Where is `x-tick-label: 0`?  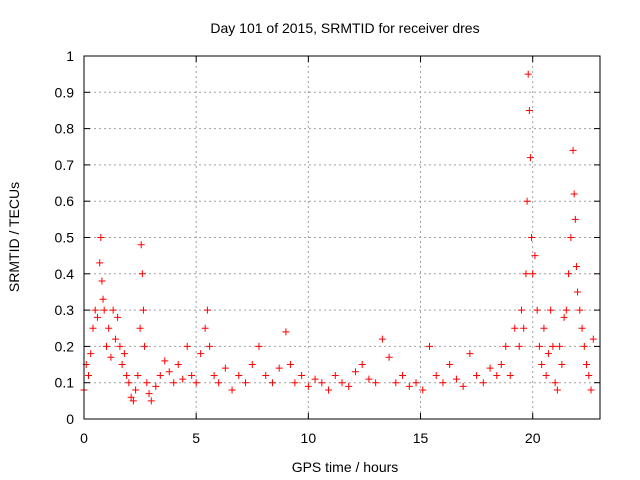 x-tick-label: 0 is located at coordinates (84, 438).